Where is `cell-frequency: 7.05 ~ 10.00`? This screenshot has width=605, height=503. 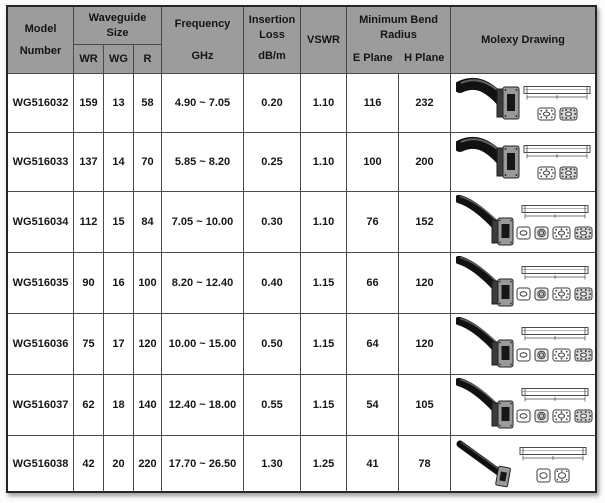
cell-frequency: 7.05 ~ 10.00 is located at coordinates (203, 222).